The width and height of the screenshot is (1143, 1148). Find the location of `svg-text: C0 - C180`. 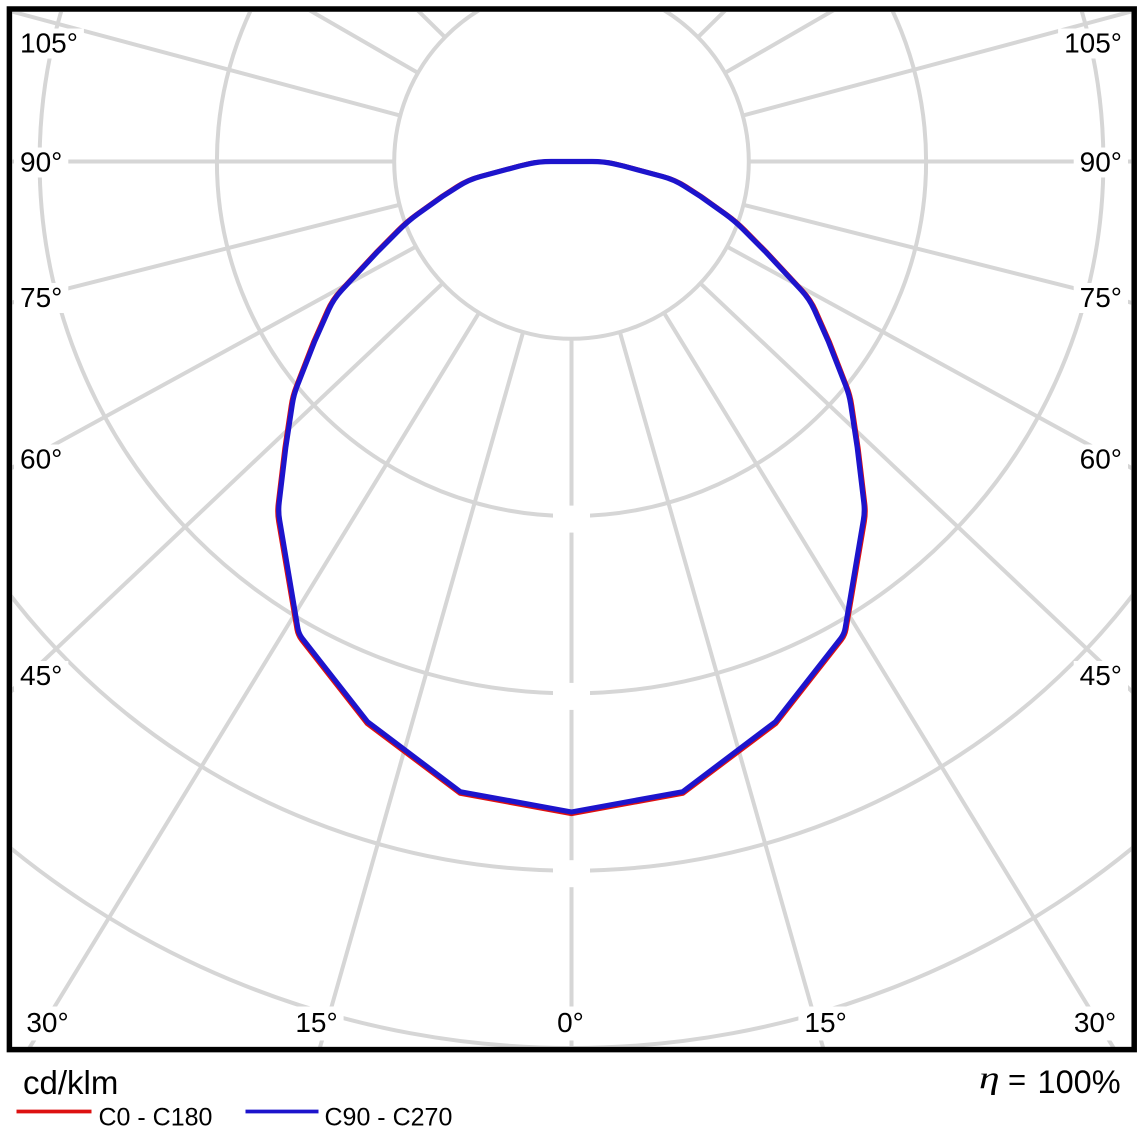

svg-text: C0 - C180 is located at coordinates (156, 1118).